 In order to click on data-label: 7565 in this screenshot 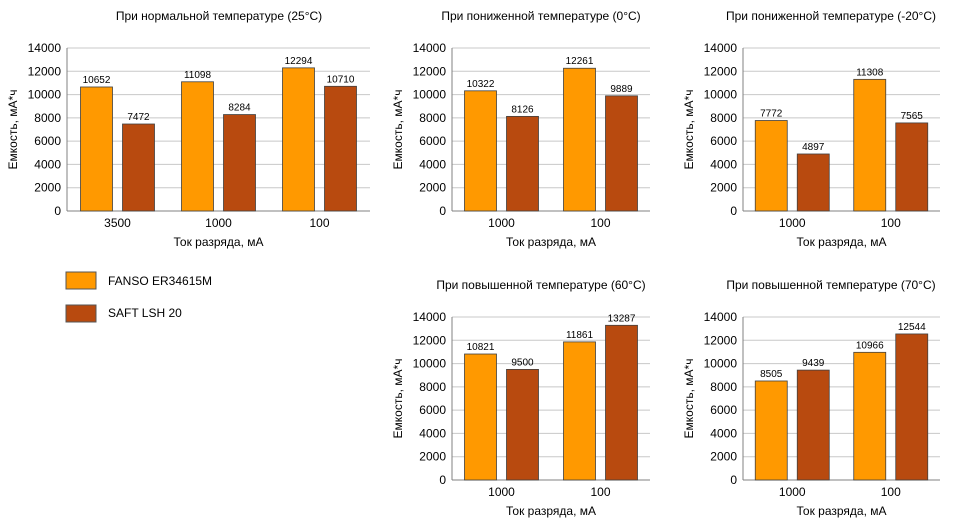, I will do `click(912, 116)`.